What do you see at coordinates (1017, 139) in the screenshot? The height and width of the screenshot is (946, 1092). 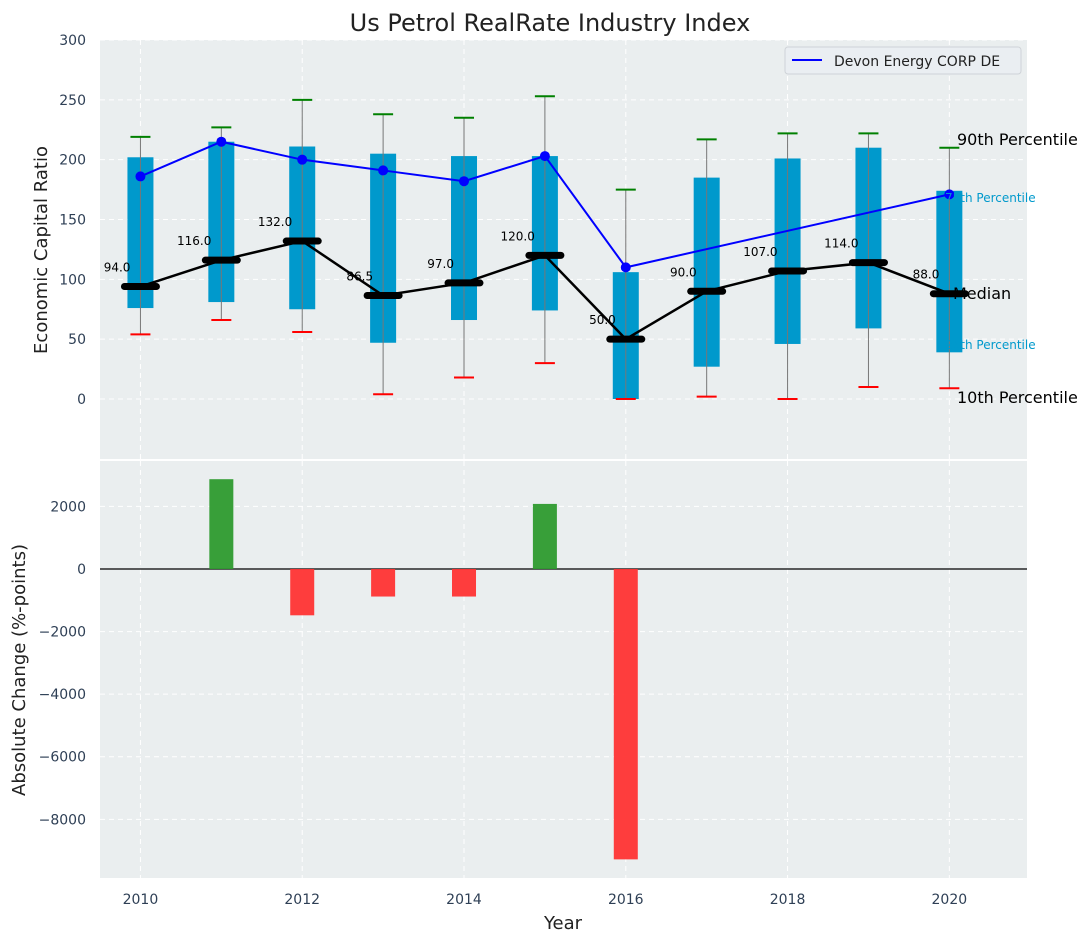 I see `annotation-90th: 90th Percentile` at bounding box center [1017, 139].